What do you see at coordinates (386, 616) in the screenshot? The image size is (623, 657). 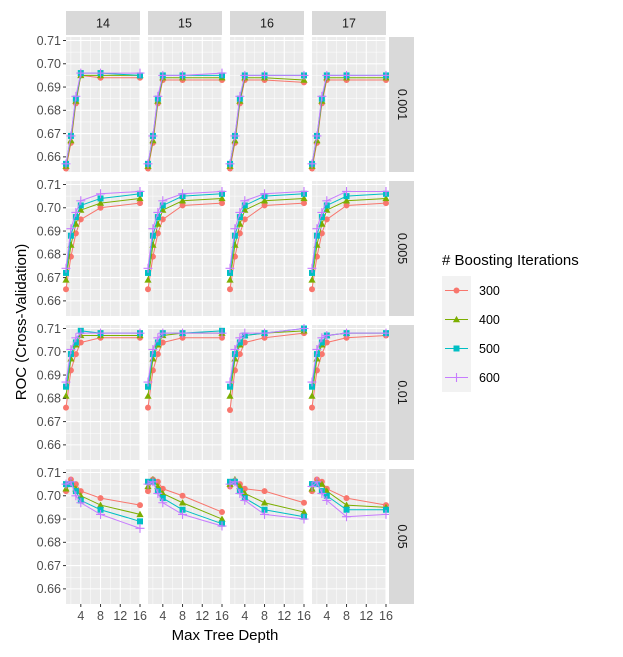 I see `x-tick-label: 16` at bounding box center [386, 616].